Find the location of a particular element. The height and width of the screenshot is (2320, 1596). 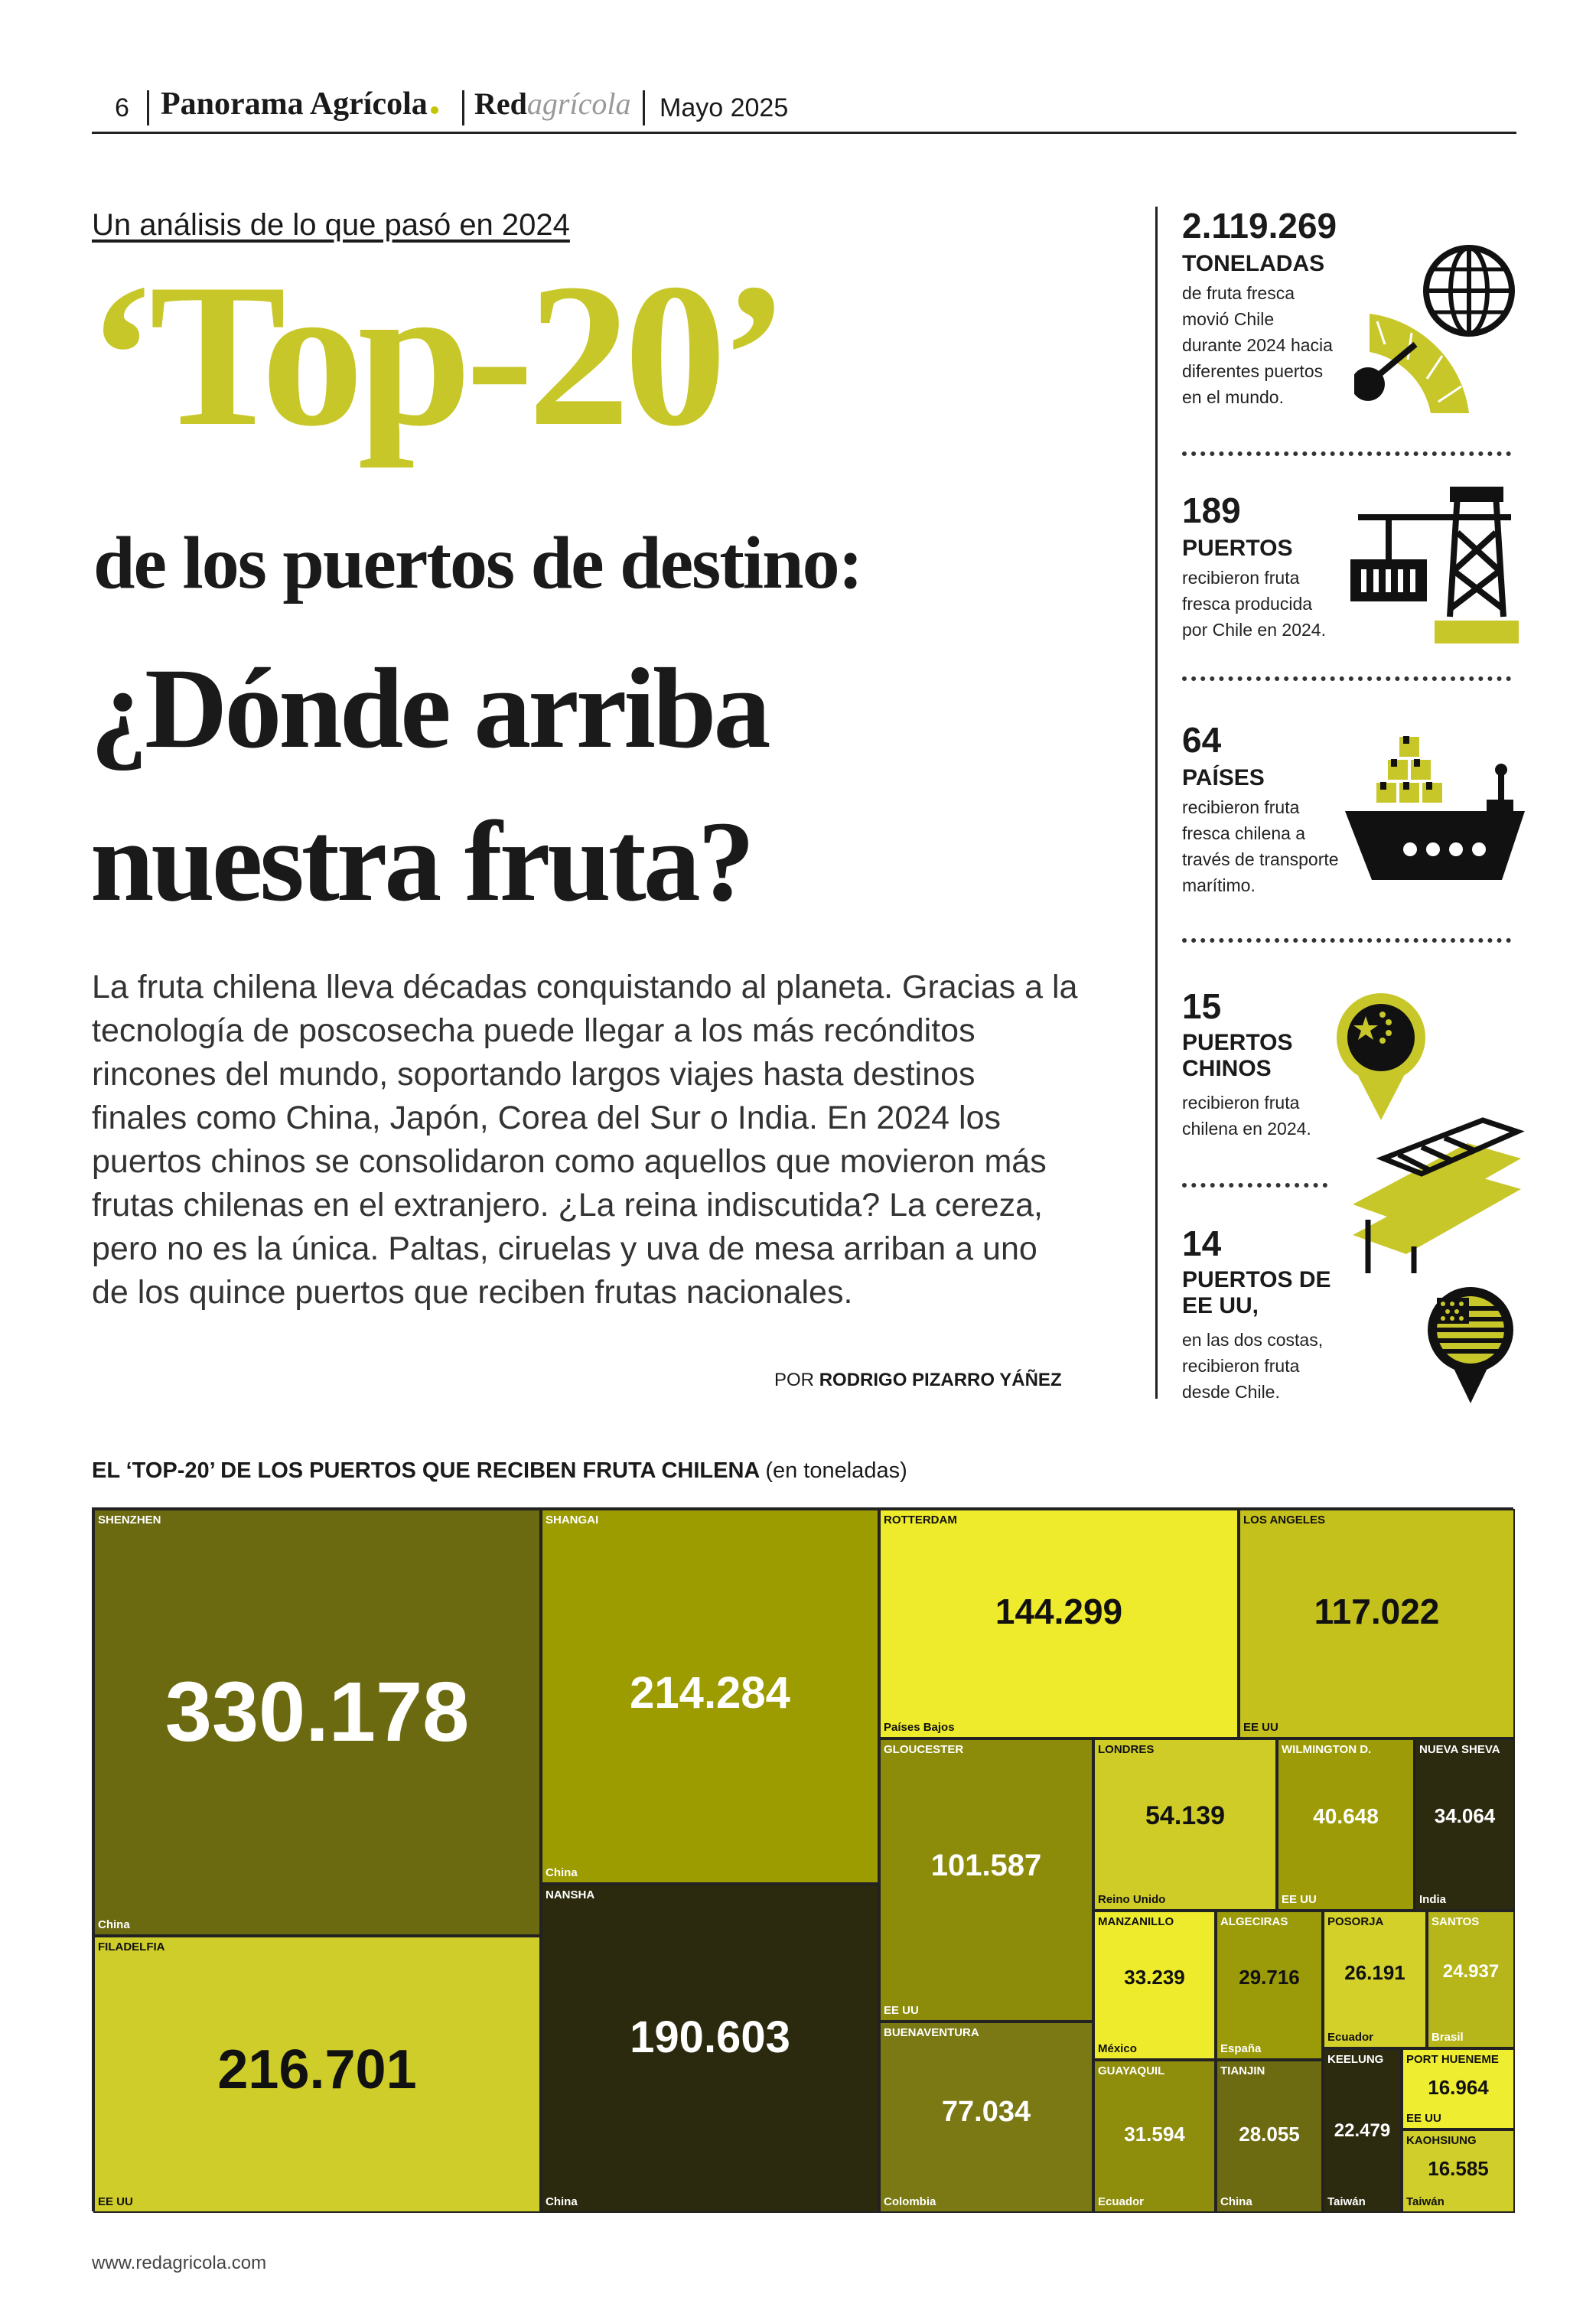

treemap-cell-nueva-sheva: NUEVA SHEVA 34.064 India is located at coordinates (1465, 1824).